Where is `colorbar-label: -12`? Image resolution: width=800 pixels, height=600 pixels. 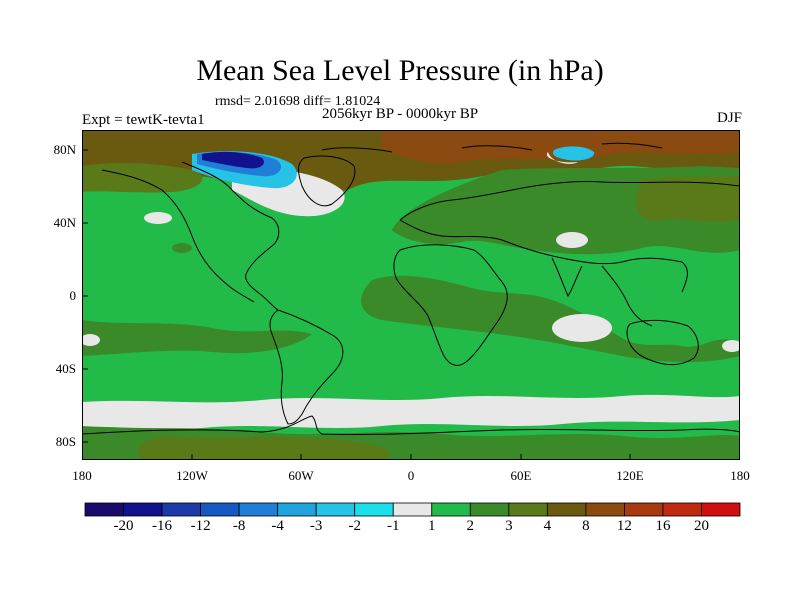
colorbar-label: -12 is located at coordinates (200, 526).